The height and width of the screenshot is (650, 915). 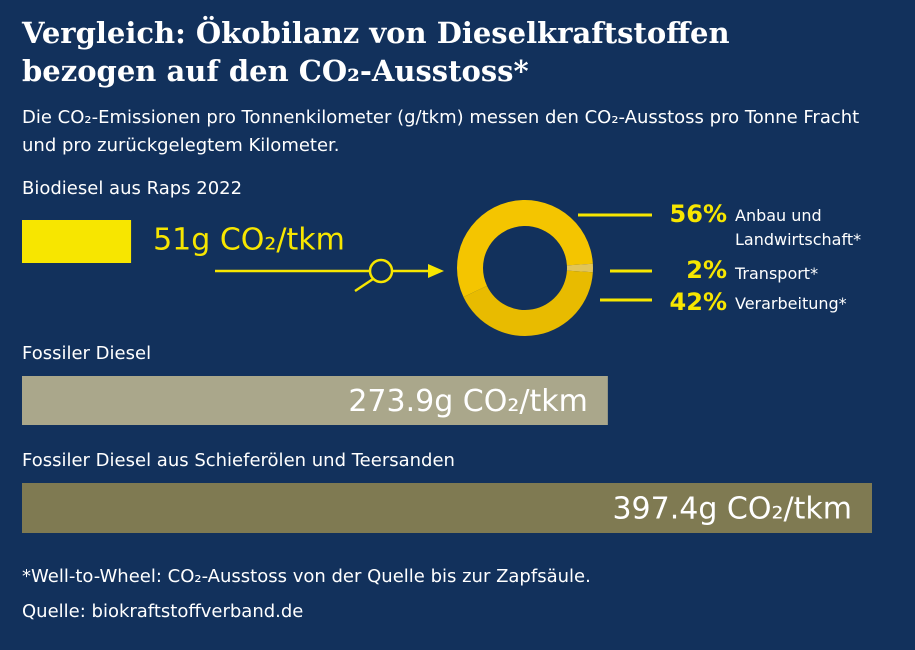 What do you see at coordinates (698, 214) in the screenshot?
I see `percent-label: 56%` at bounding box center [698, 214].